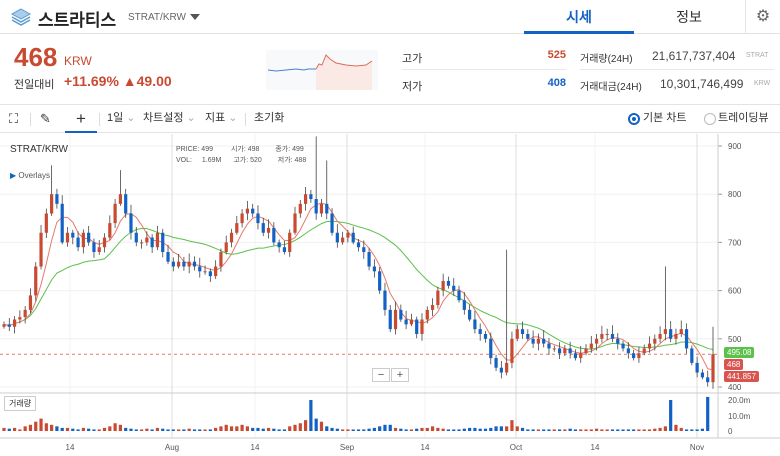 This screenshot has height=456, width=780. What do you see at coordinates (735, 146) in the screenshot?
I see `y-tick-label: 900` at bounding box center [735, 146].